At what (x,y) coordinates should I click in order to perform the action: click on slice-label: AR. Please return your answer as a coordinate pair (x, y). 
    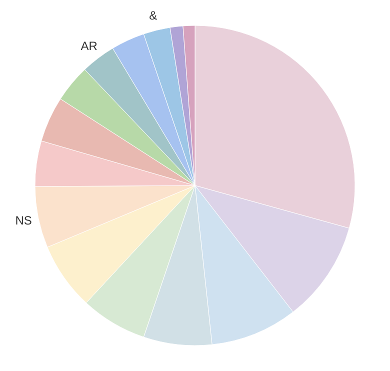
    Looking at the image, I should click on (89, 46).